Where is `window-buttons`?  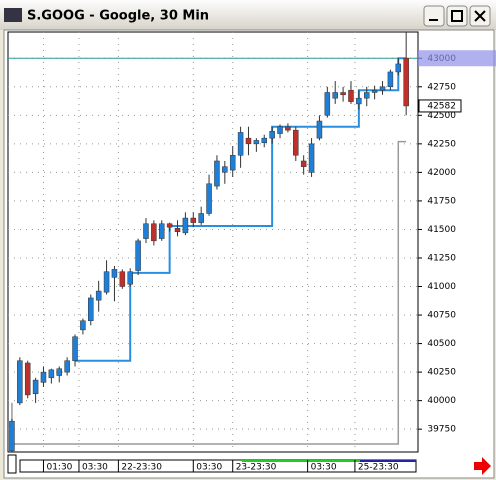
window-buttons is located at coordinates (457, 16).